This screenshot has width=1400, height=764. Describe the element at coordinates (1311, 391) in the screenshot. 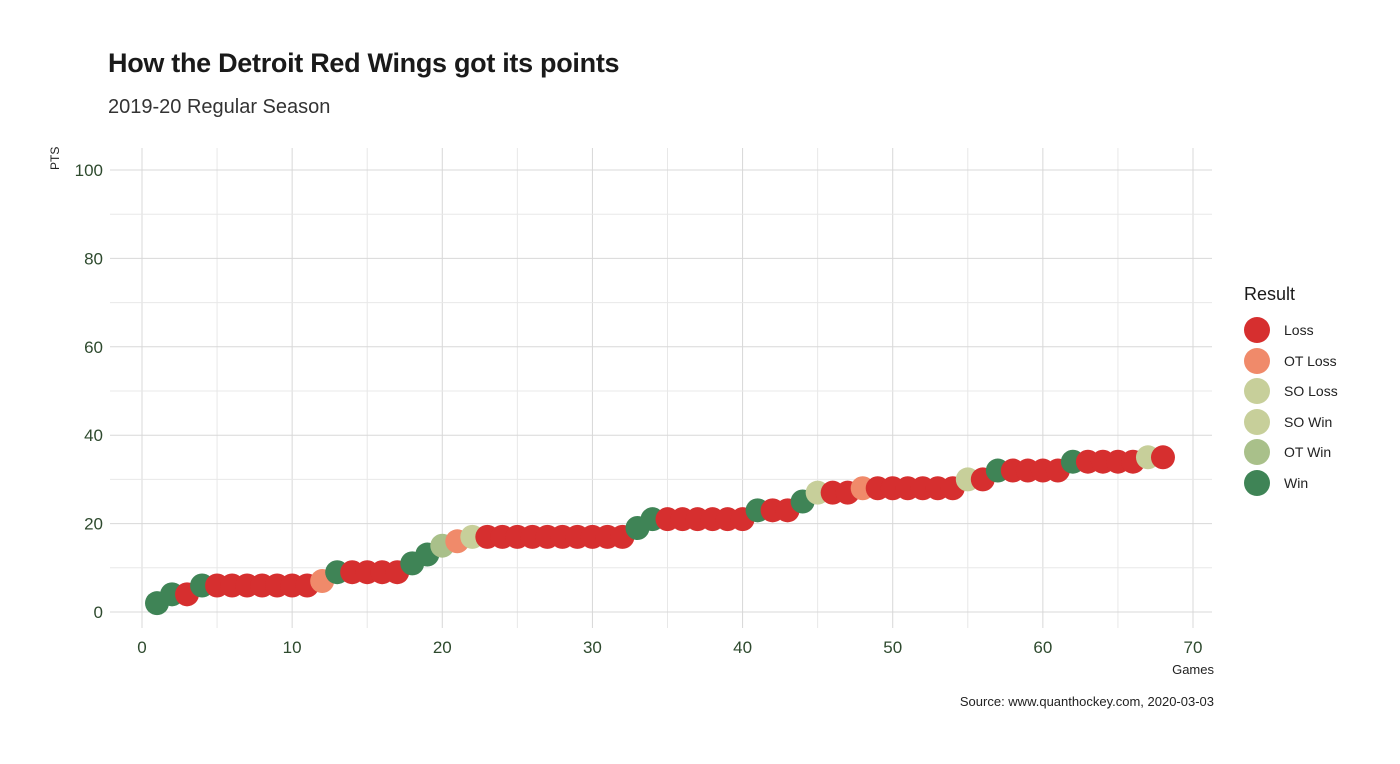

I see `legend-label: SO Loss` at that location.